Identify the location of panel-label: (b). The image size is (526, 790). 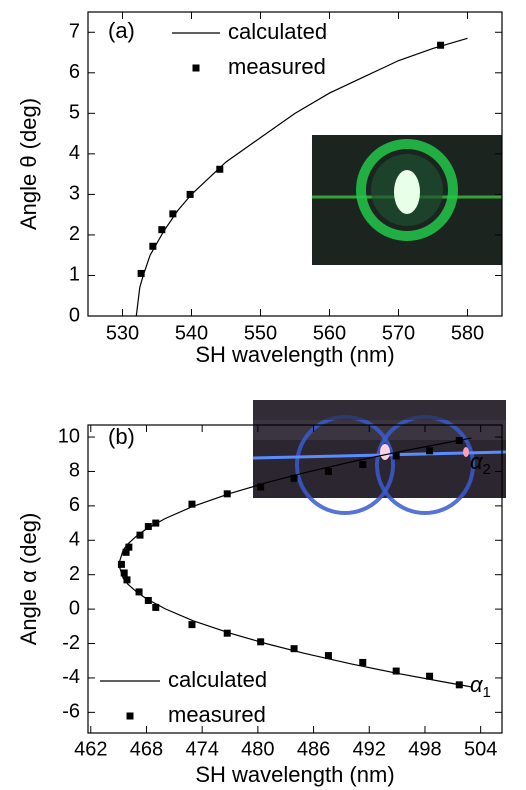
(121, 436).